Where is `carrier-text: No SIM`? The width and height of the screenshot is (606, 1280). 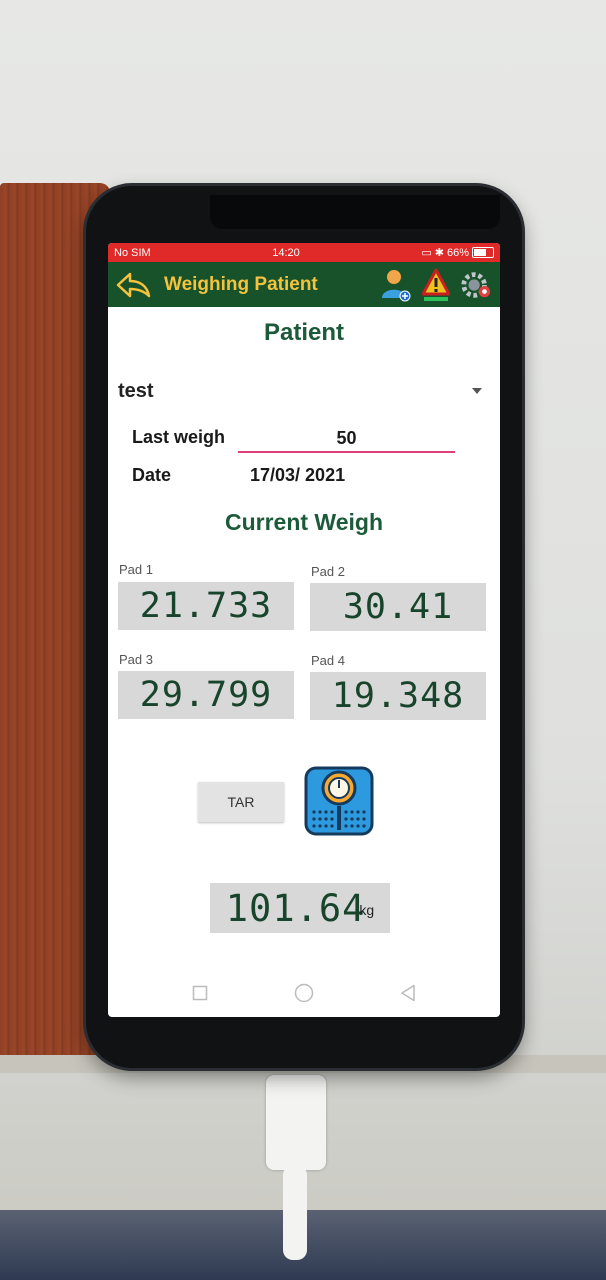 carrier-text: No SIM is located at coordinates (132, 252).